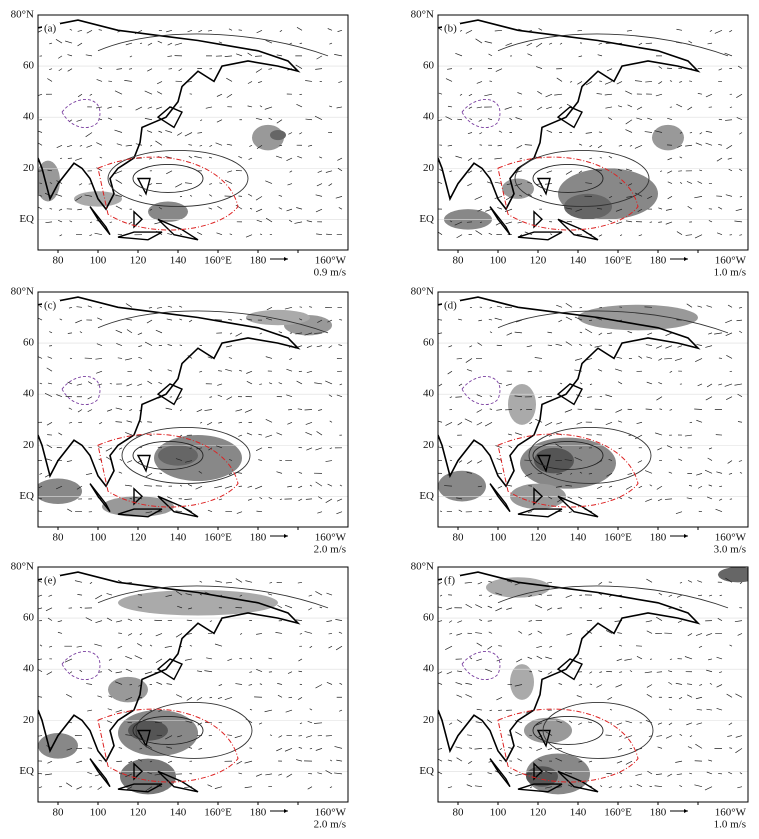 This screenshot has width=759, height=839. Describe the element at coordinates (191, 404) in the screenshot. I see `map-content` at that location.